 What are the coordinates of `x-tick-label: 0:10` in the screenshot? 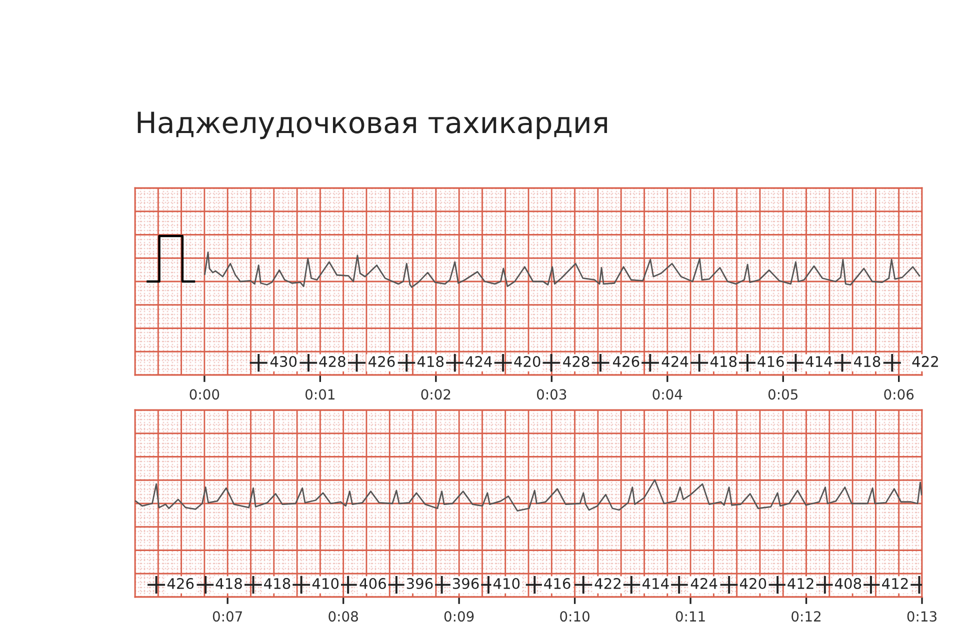 It's located at (575, 616).